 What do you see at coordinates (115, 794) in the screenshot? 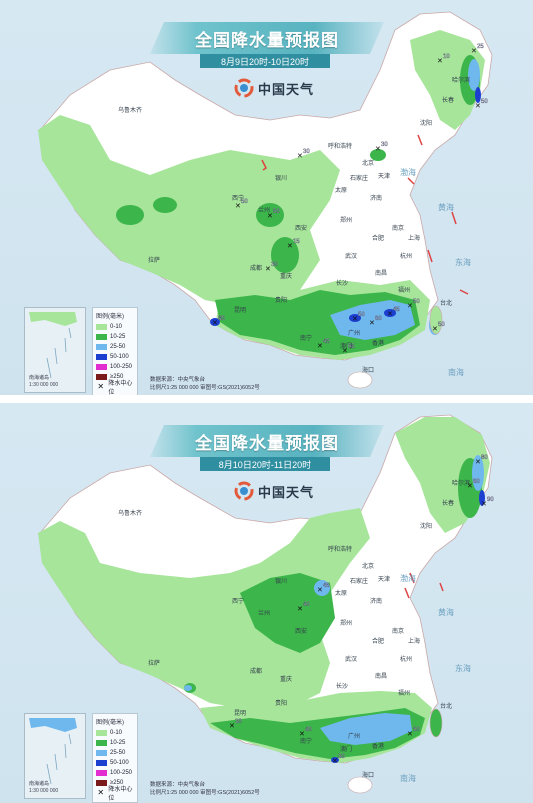
I see `legend-row: ✕ 降水中心位` at bounding box center [115, 794].